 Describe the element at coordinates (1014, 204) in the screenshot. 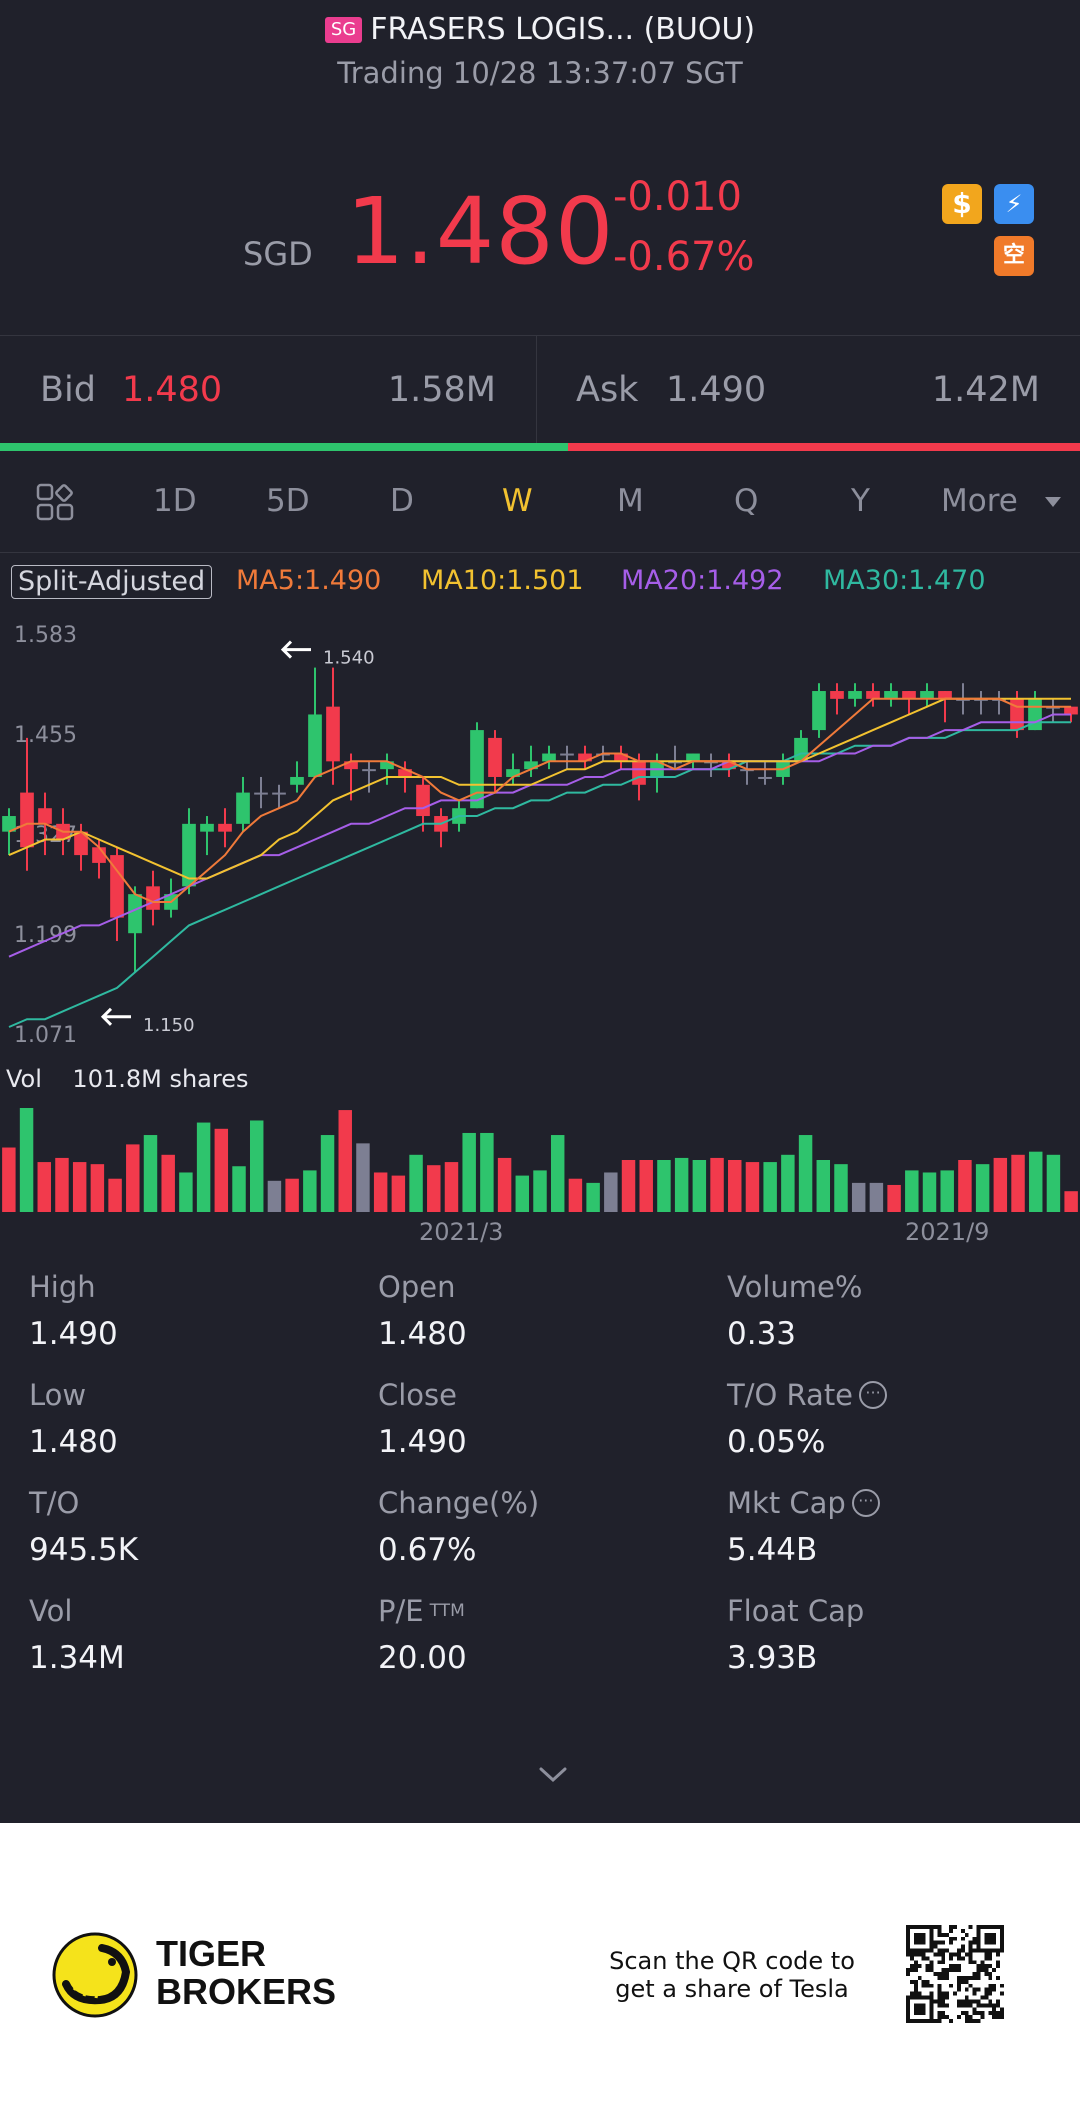

I see `lightning-icon: ⚡` at that location.